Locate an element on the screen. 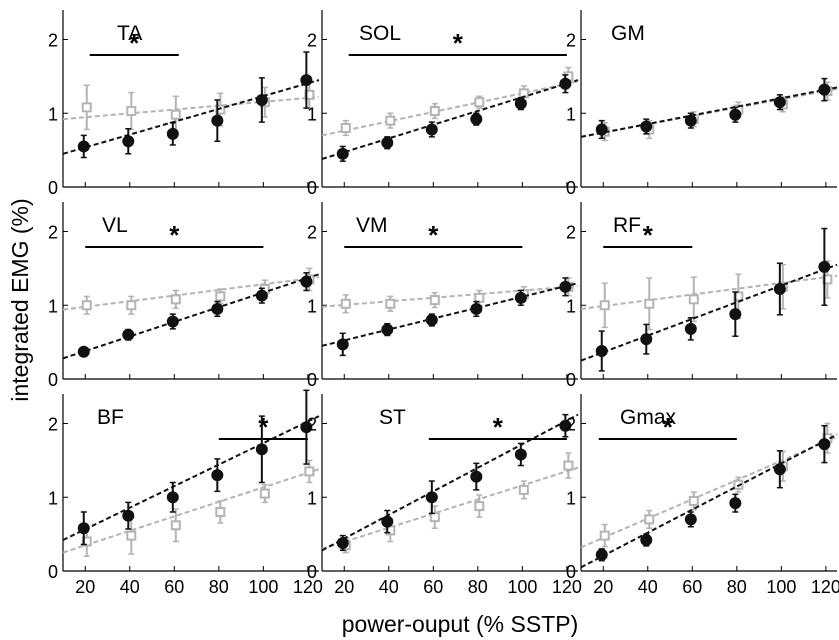  panel-title: TA is located at coordinates (129, 33).